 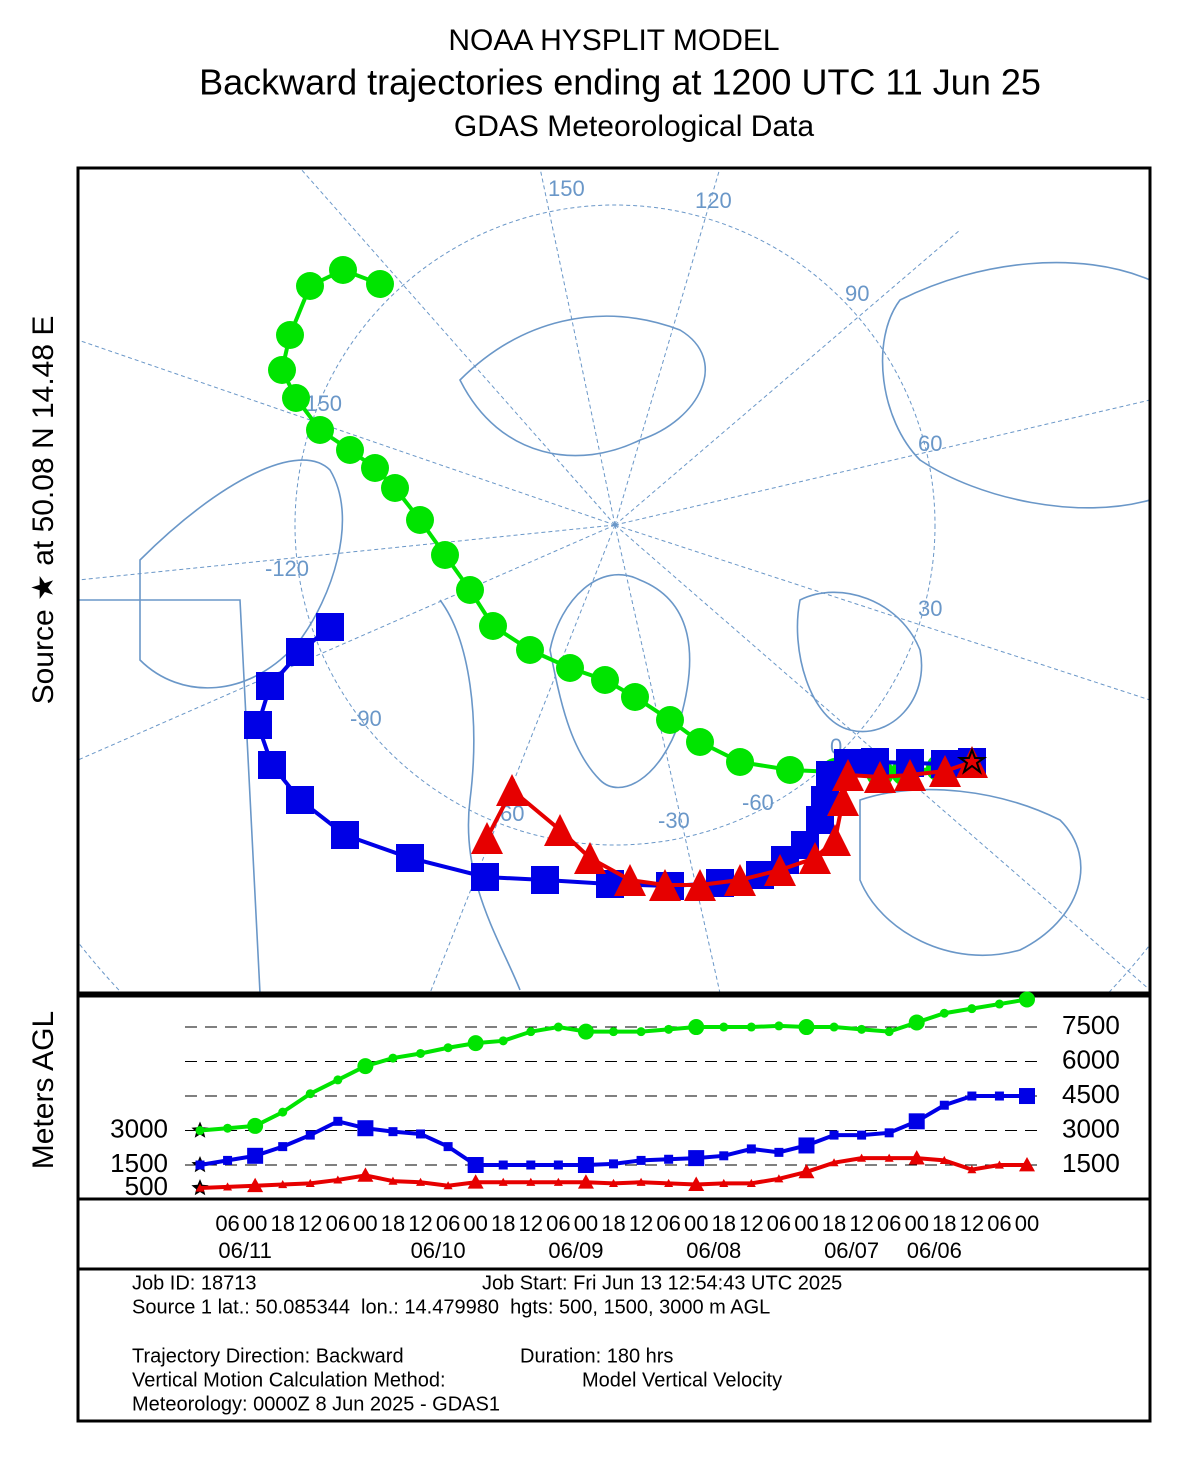 I want to click on map-label: 60, so click(x=930, y=443).